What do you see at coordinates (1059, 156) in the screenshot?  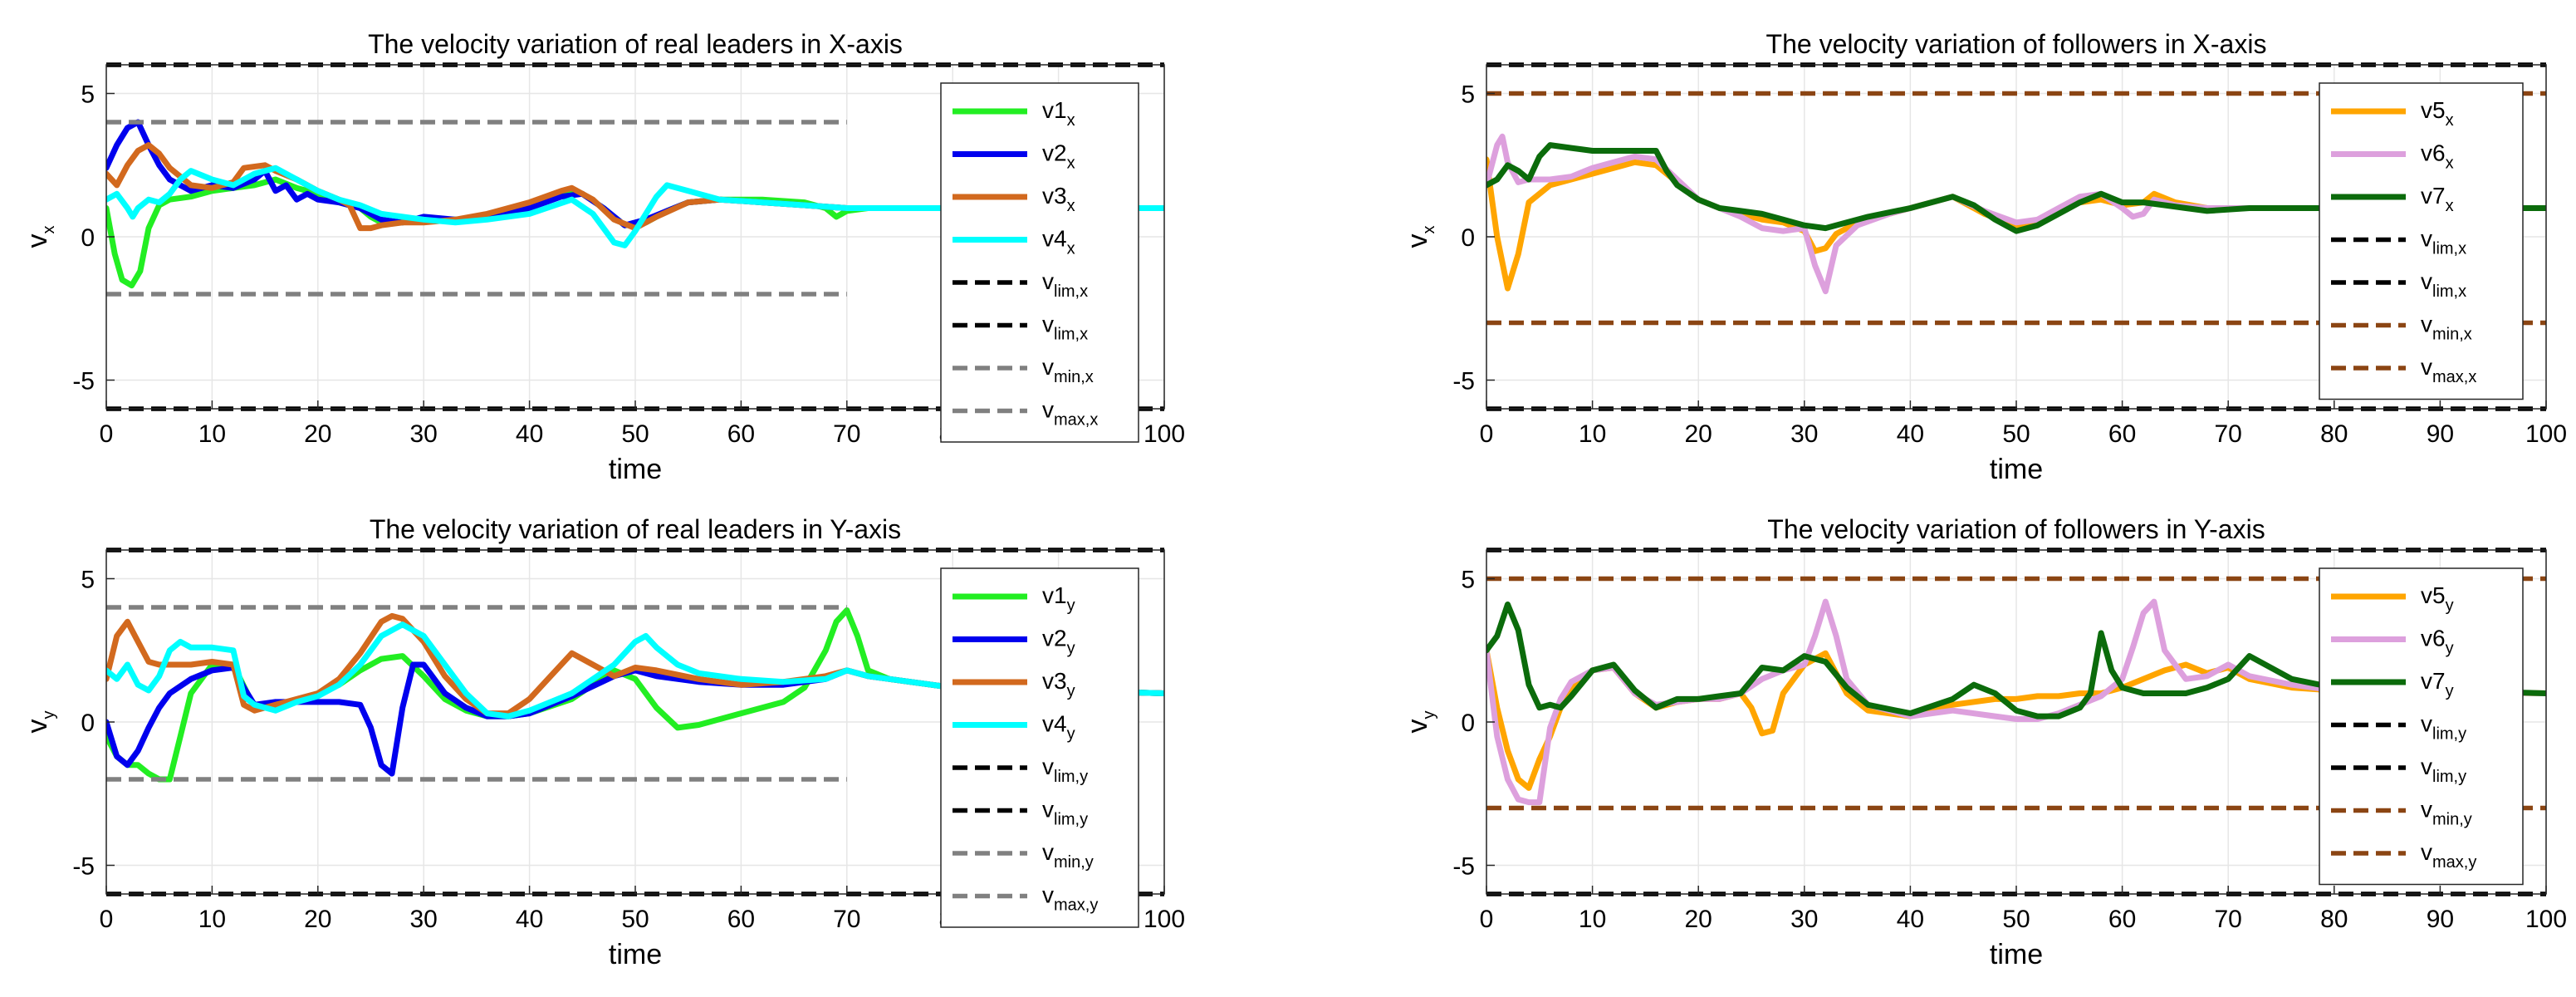 I see `legend-label-v2_x: v2x` at bounding box center [1059, 156].